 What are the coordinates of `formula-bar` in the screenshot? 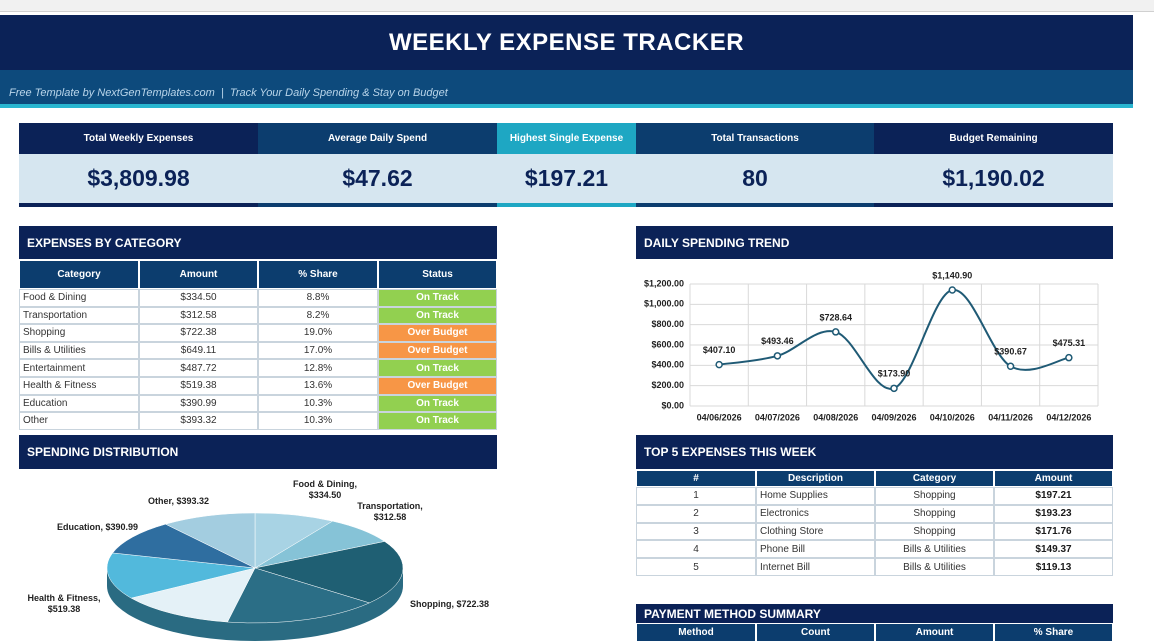 It's located at (577, 6).